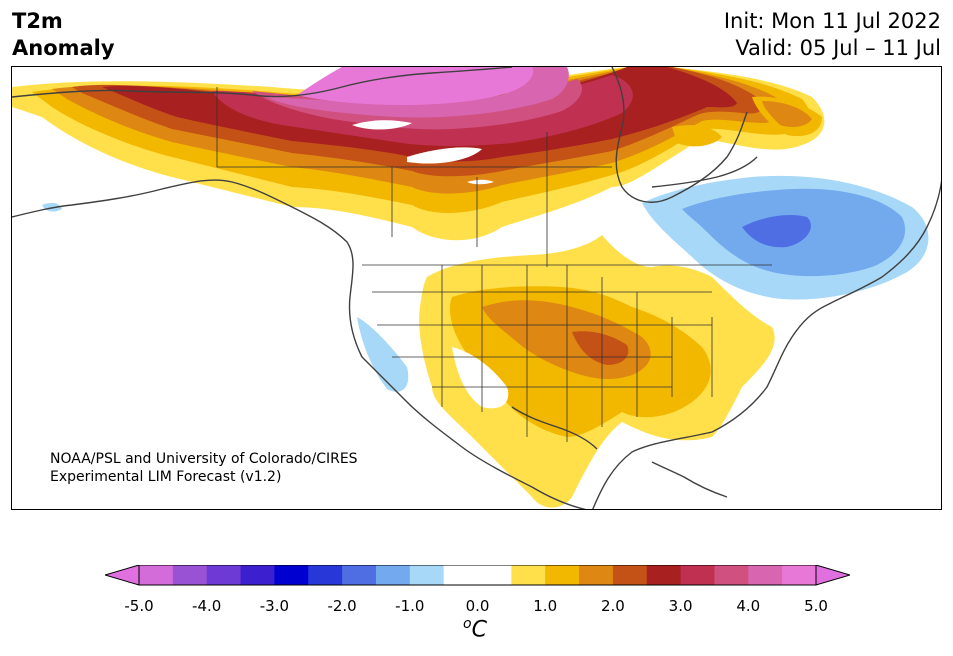 The image size is (953, 656). I want to click on anomaly-region-labrador-inner, so click(787, 114).